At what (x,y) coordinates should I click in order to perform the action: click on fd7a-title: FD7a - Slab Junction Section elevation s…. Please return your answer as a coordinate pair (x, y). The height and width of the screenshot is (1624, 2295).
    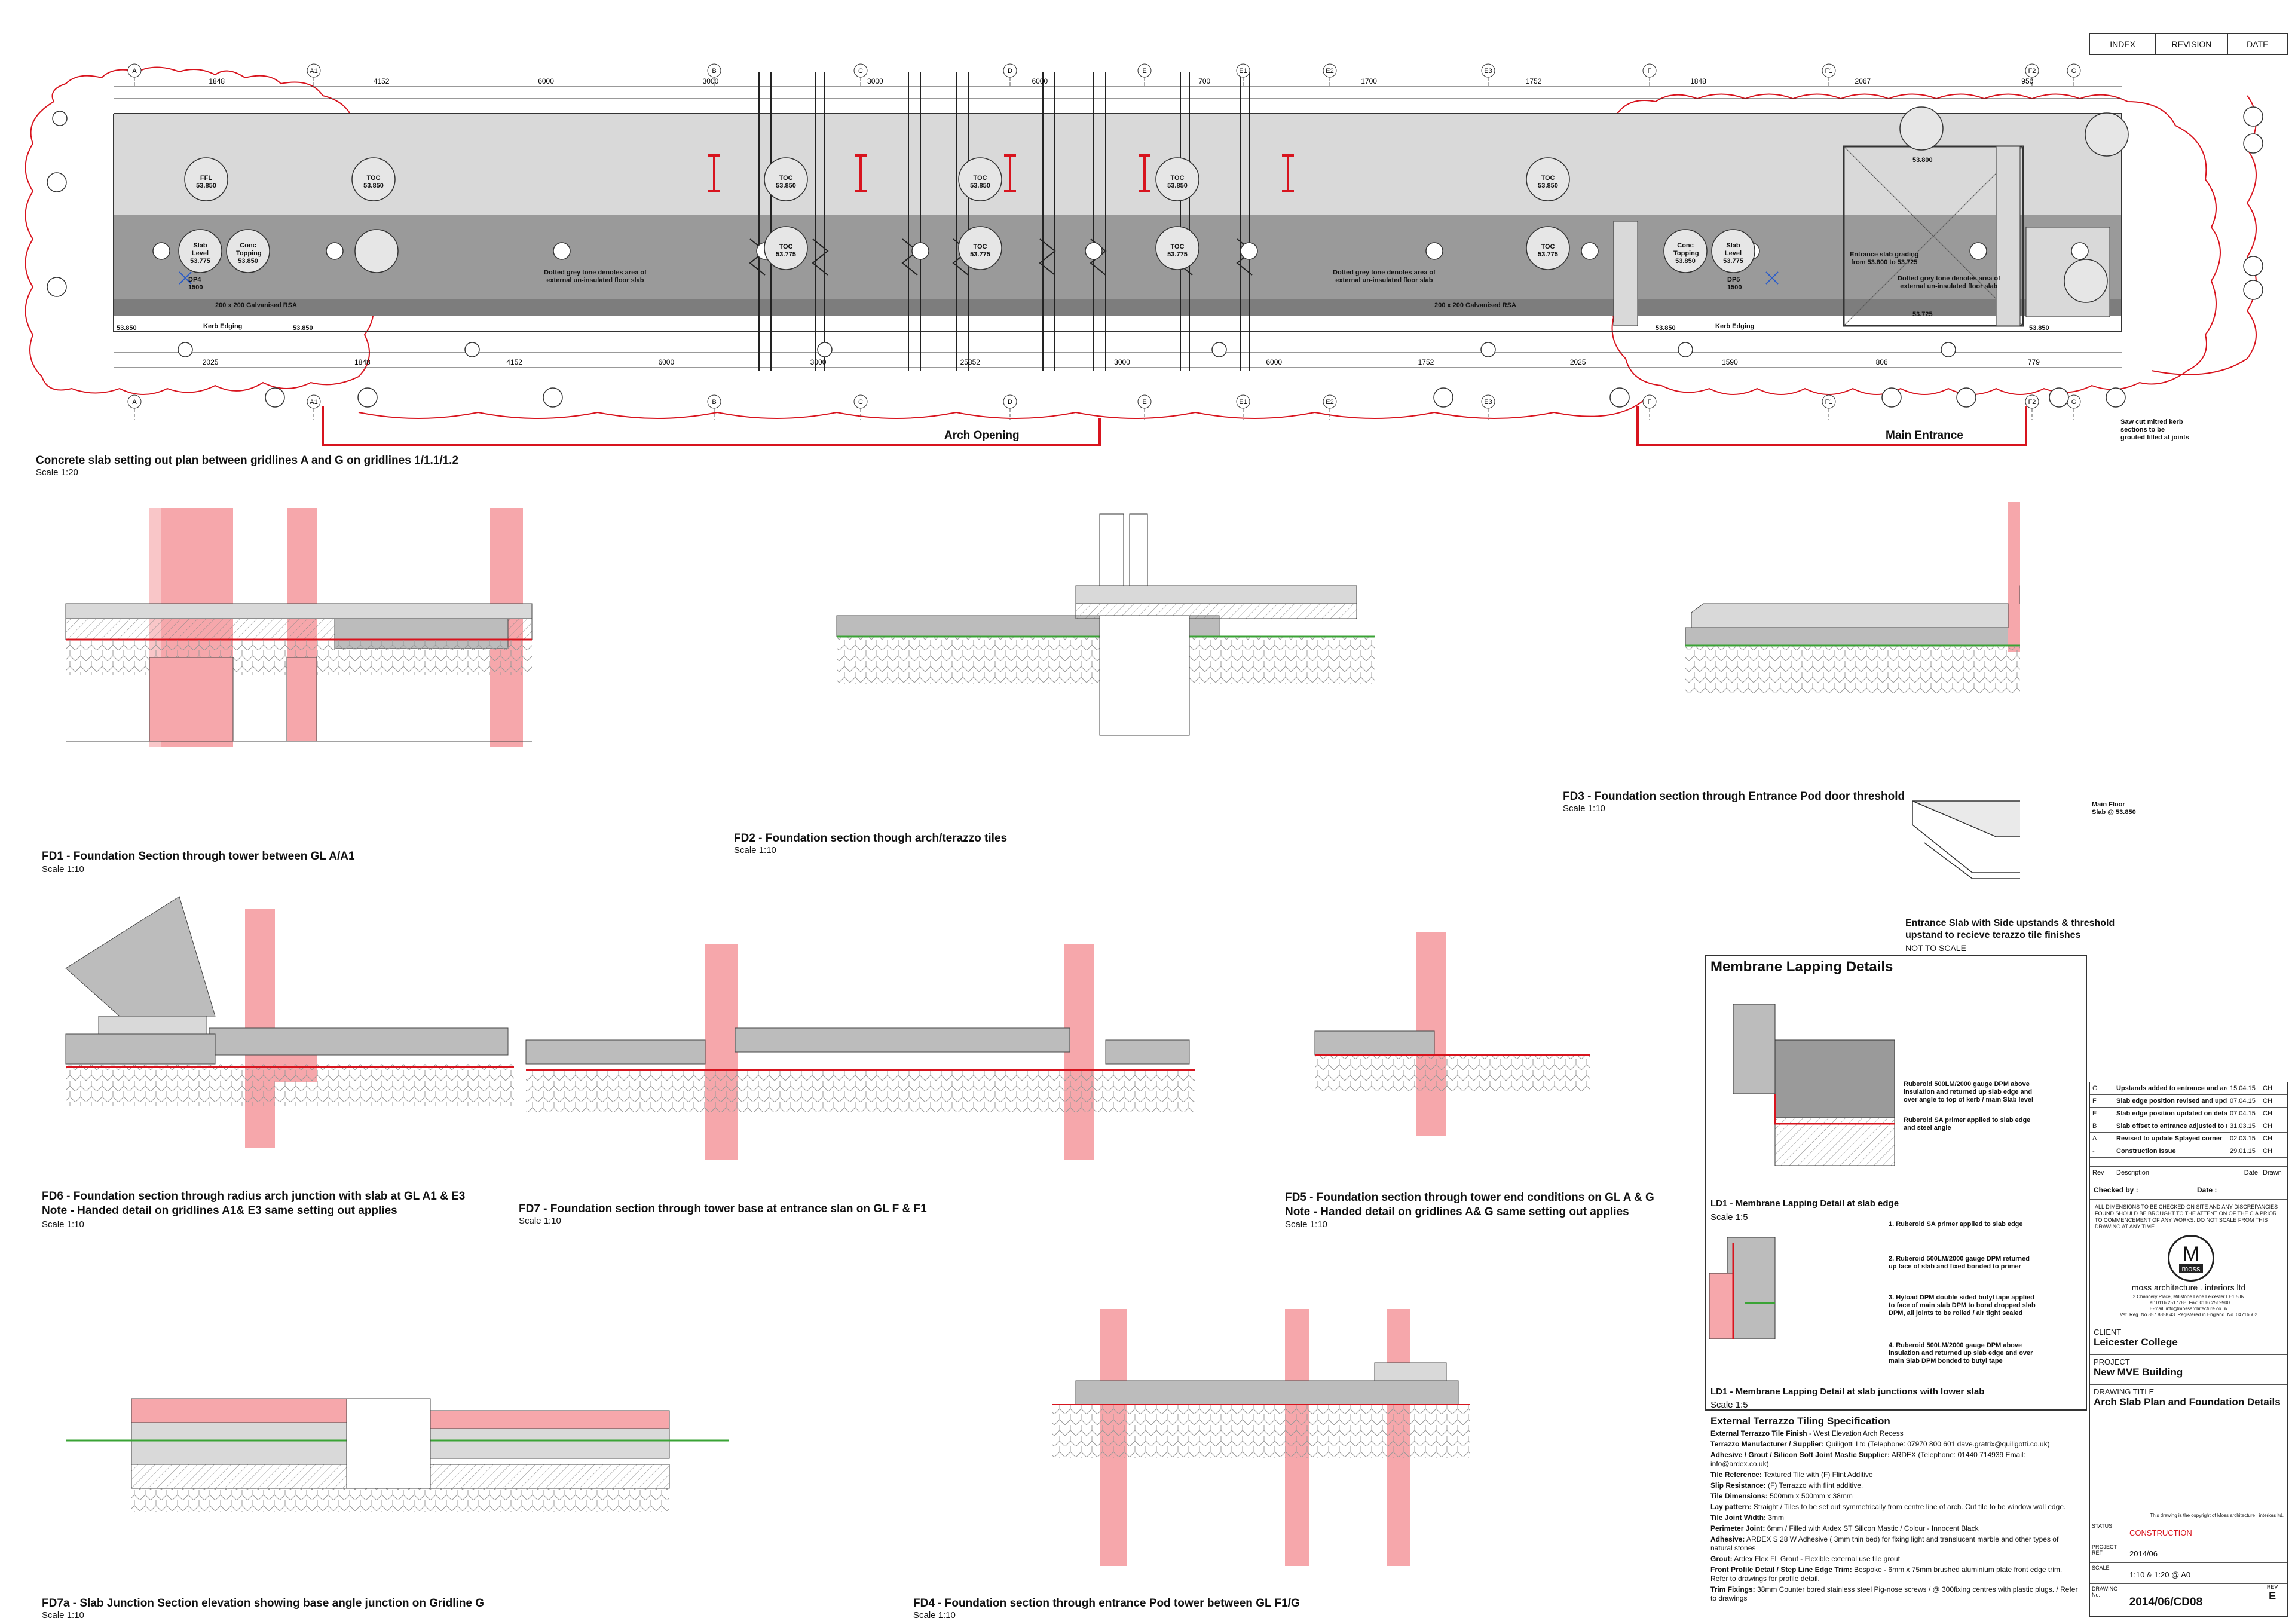
    Looking at the image, I should click on (263, 1603).